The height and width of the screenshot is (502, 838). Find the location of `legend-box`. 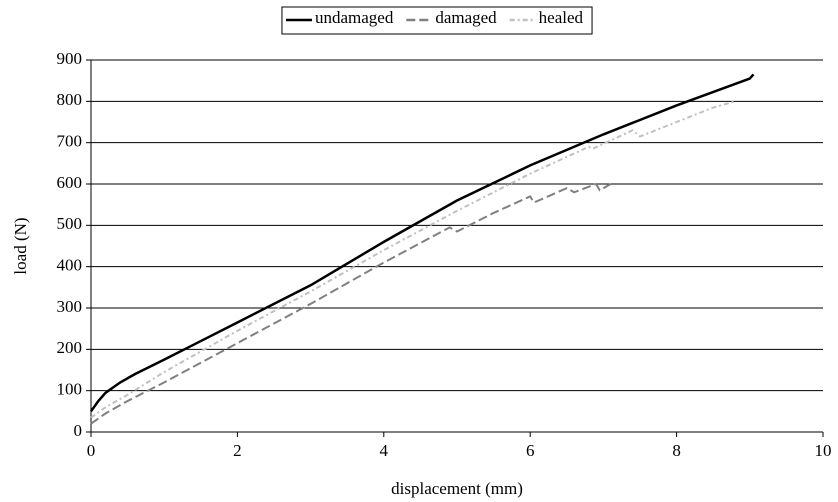

legend-box is located at coordinates (437, 20).